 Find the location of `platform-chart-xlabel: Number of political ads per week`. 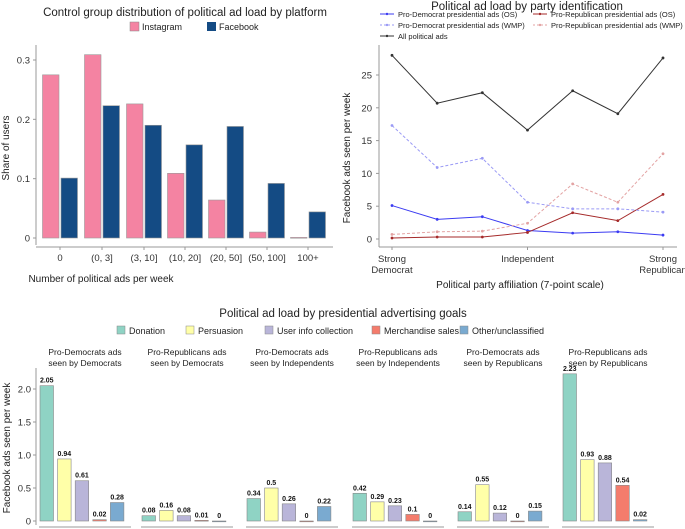

platform-chart-xlabel: Number of political ads per week is located at coordinates (101, 279).